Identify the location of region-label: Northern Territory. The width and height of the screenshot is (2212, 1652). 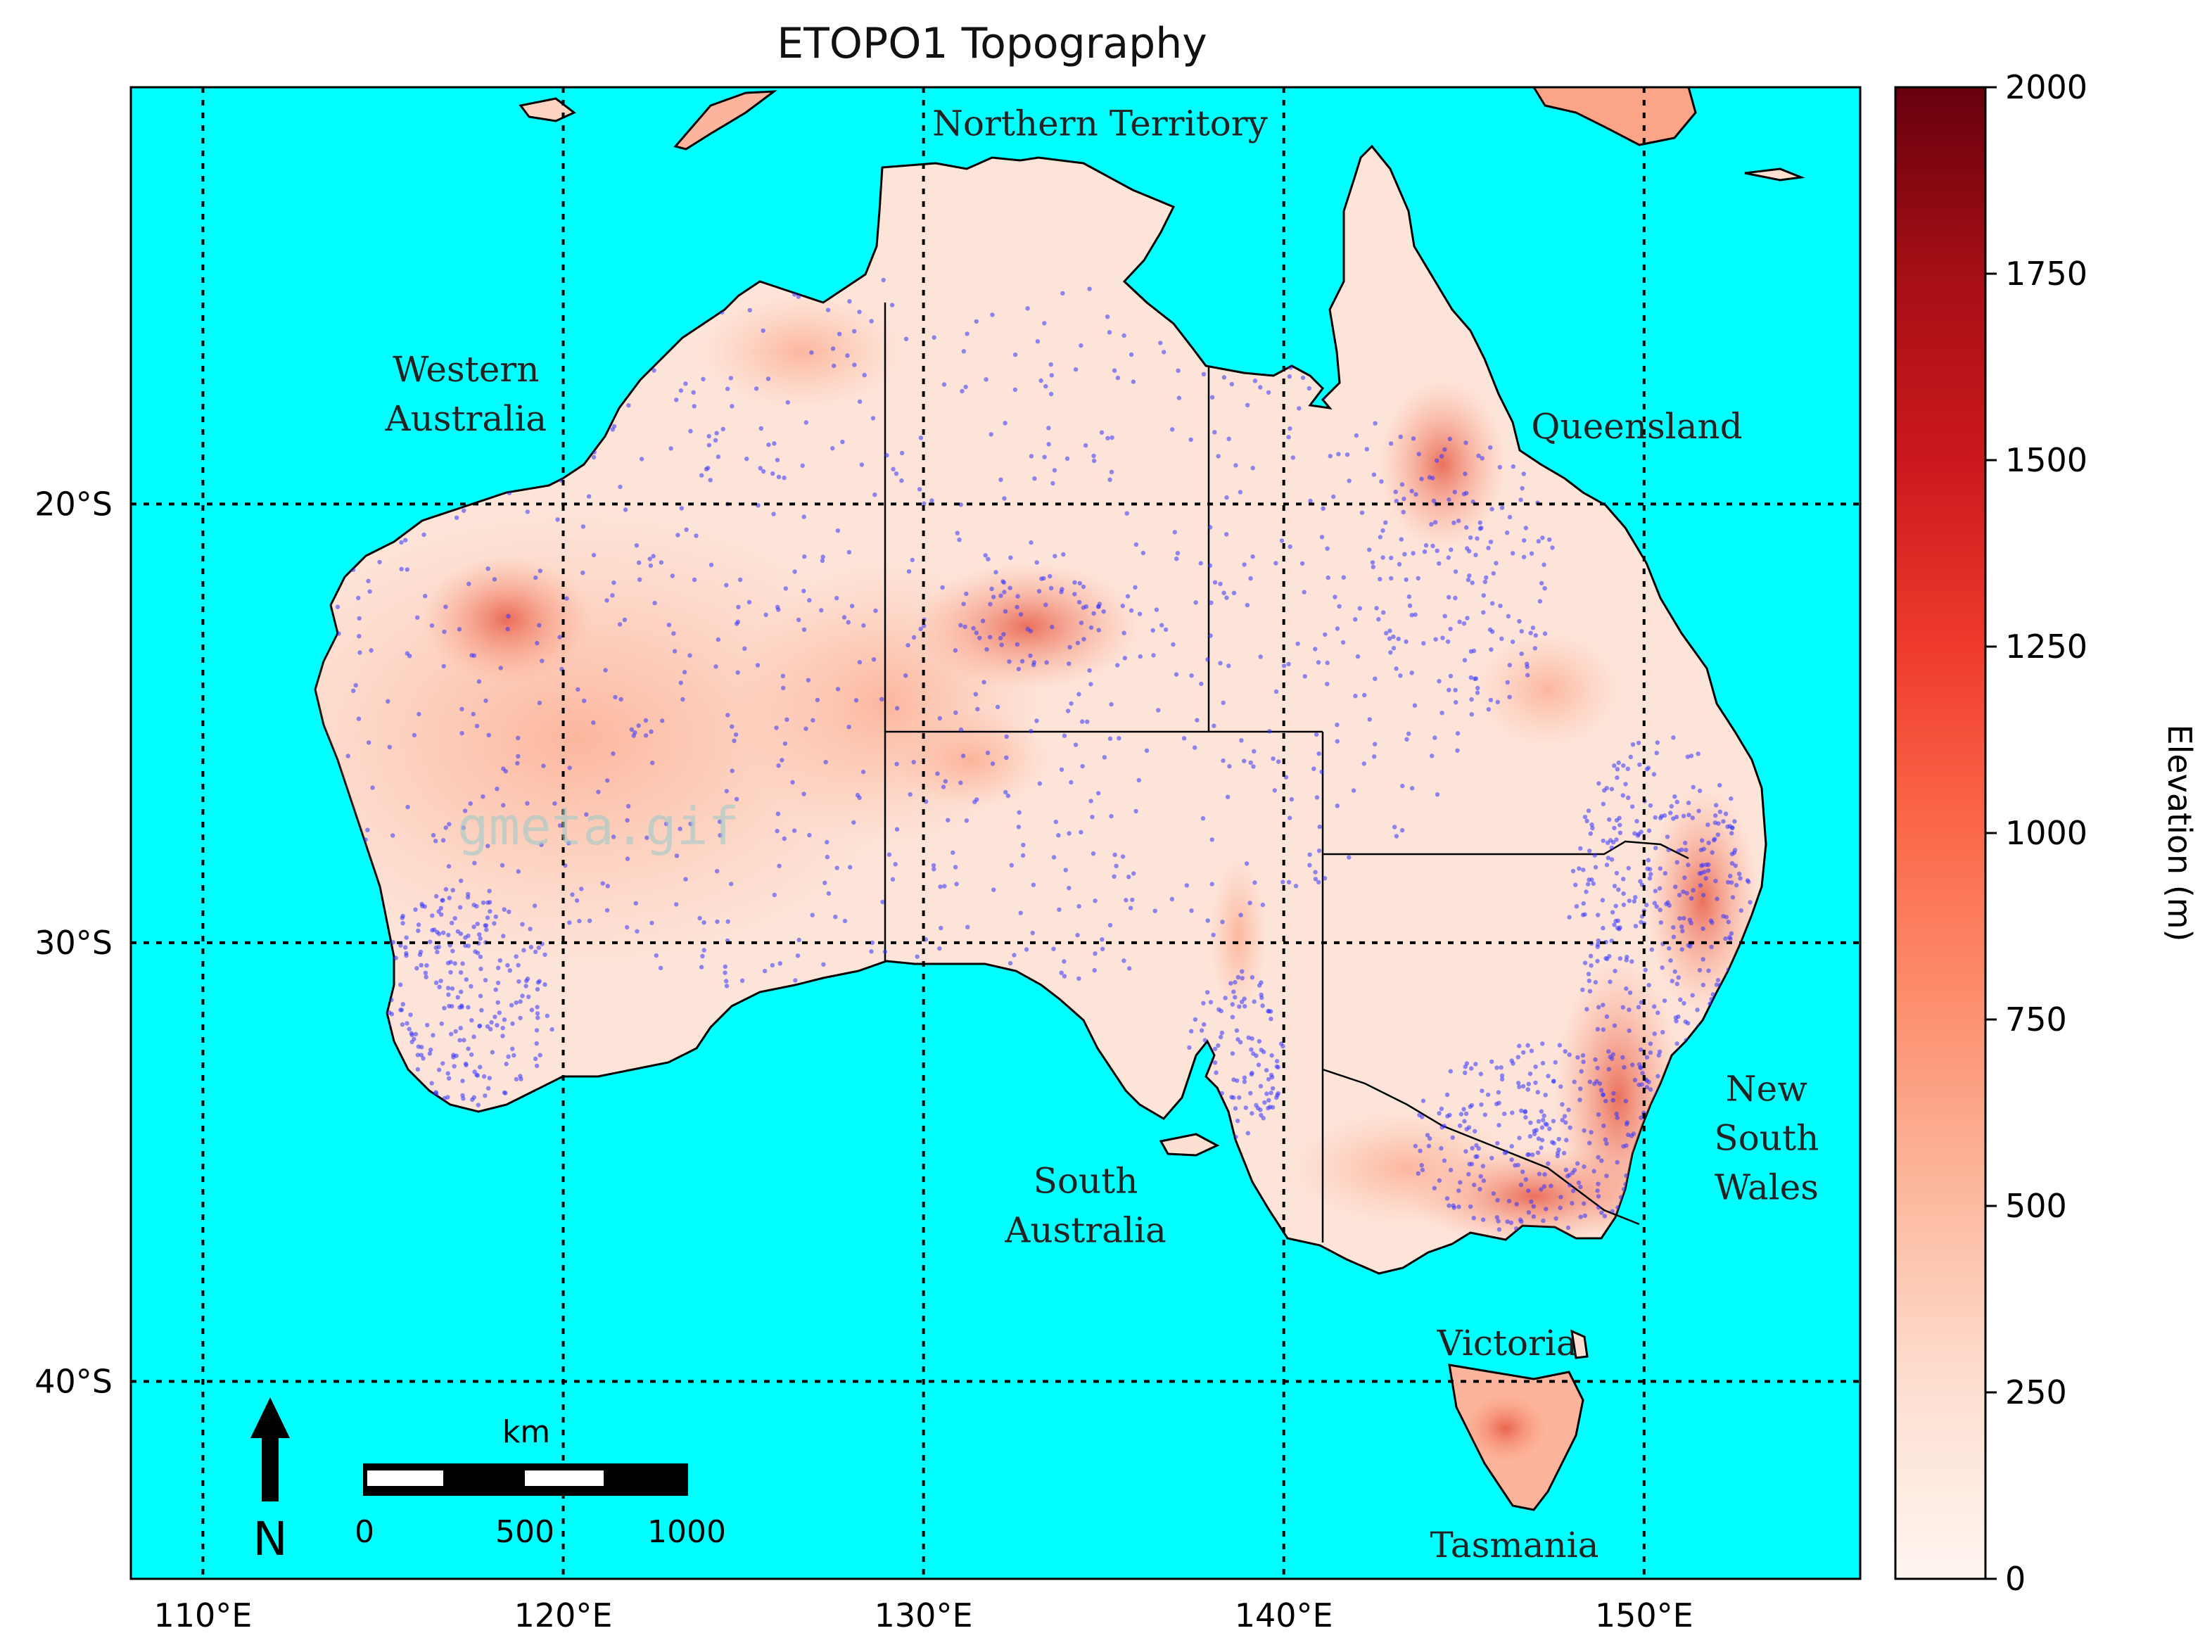
(1101, 123).